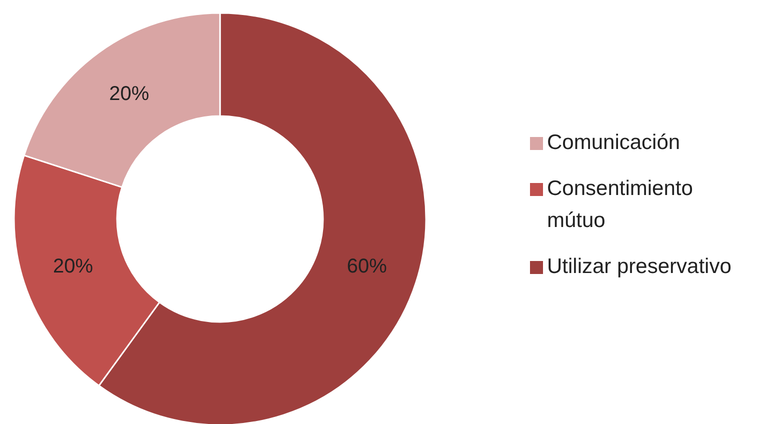  Describe the element at coordinates (614, 143) in the screenshot. I see `legend-label: Comunicación` at that location.